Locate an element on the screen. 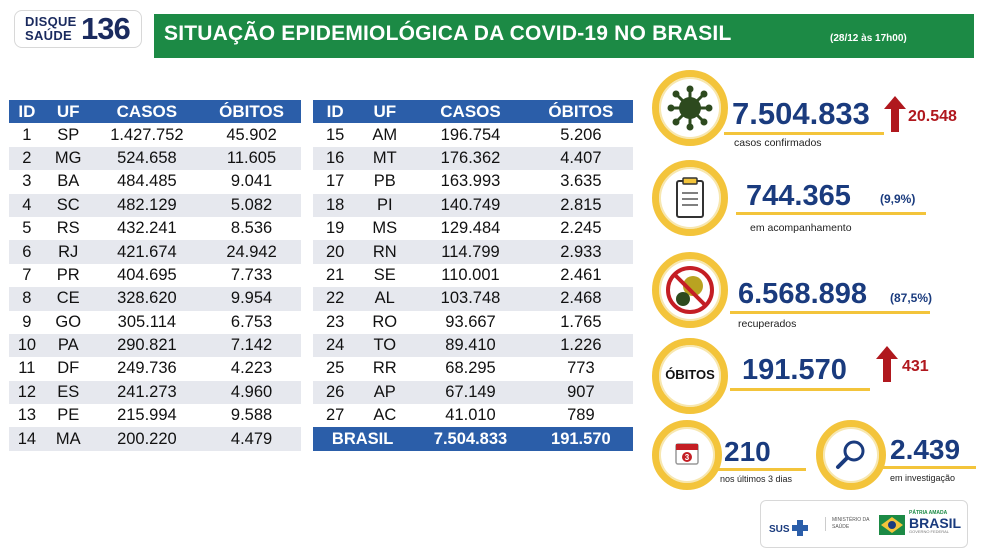 The width and height of the screenshot is (990, 557). table-row: 12 ES 241.273 4.960 is located at coordinates (155, 392).